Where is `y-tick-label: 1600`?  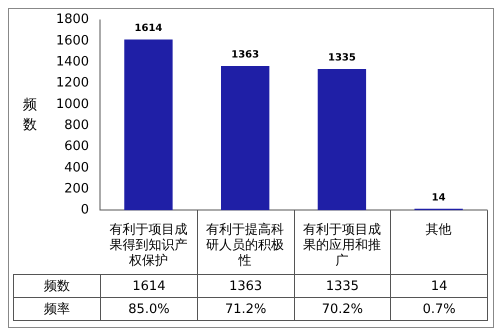
y-tick-label: 1600 is located at coordinates (73, 40).